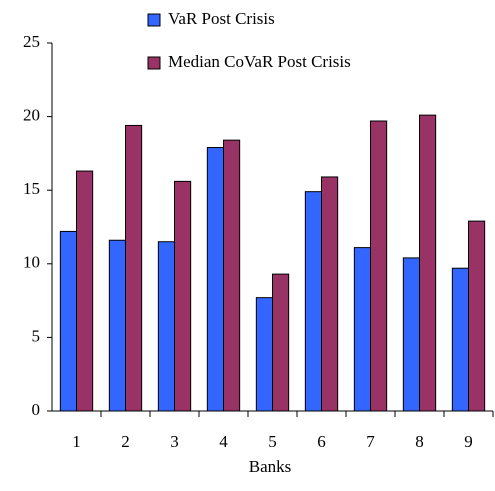 This screenshot has height=491, width=495. I want to click on x-tick-label: 5, so click(272, 441).